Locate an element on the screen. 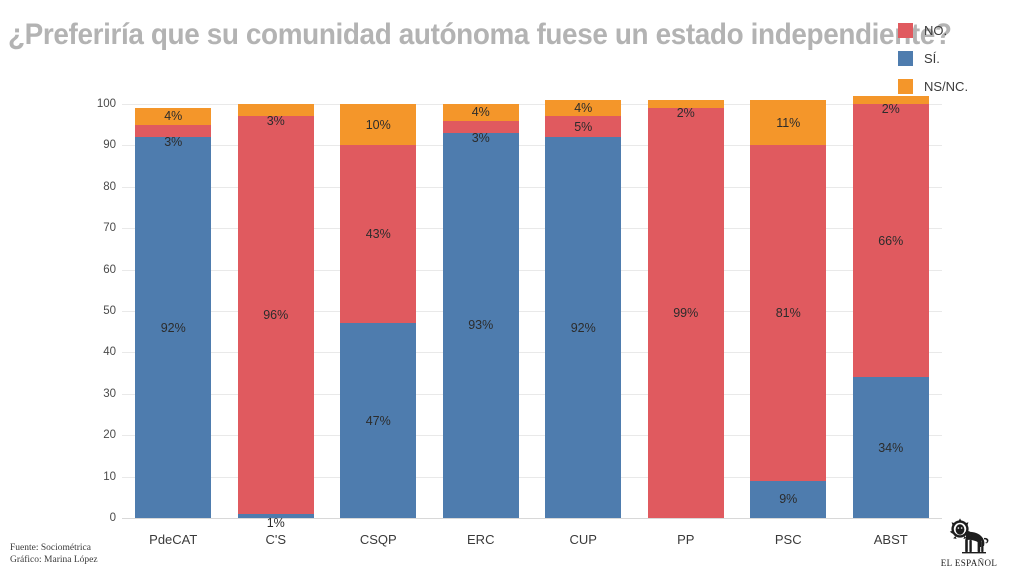 The image size is (1024, 576). bar-stack: 93% 3% 4% is located at coordinates (480, 311).